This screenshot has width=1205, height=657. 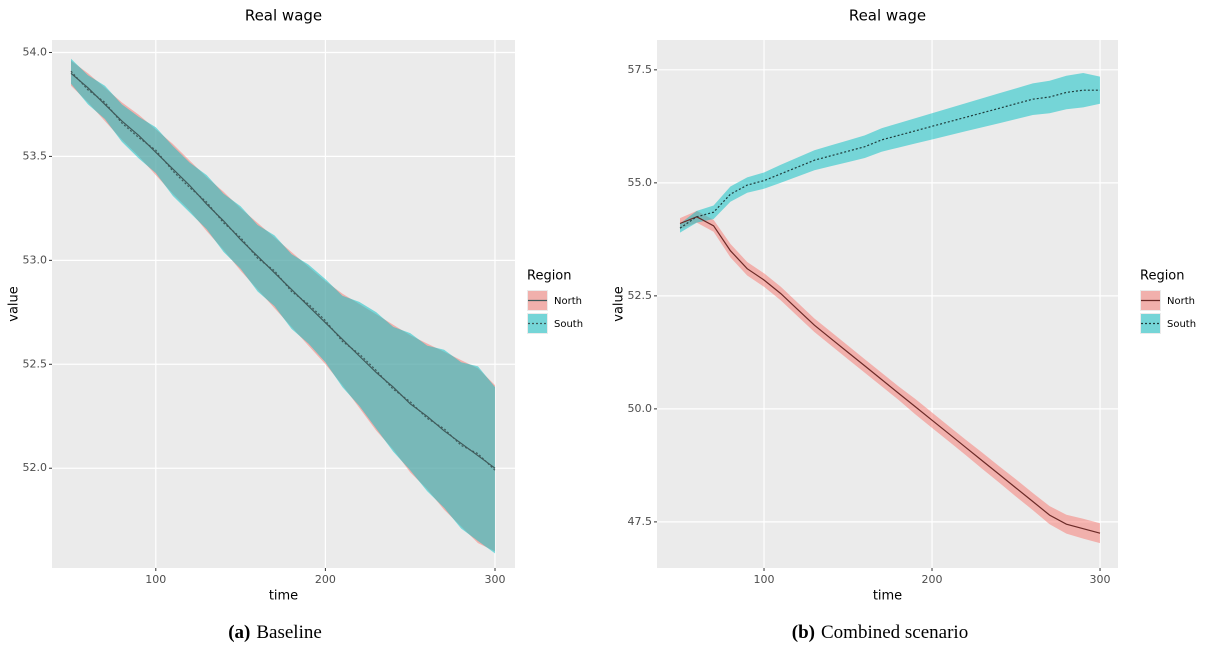 I want to click on y-tick-label: 53.5, so click(x=35, y=155).